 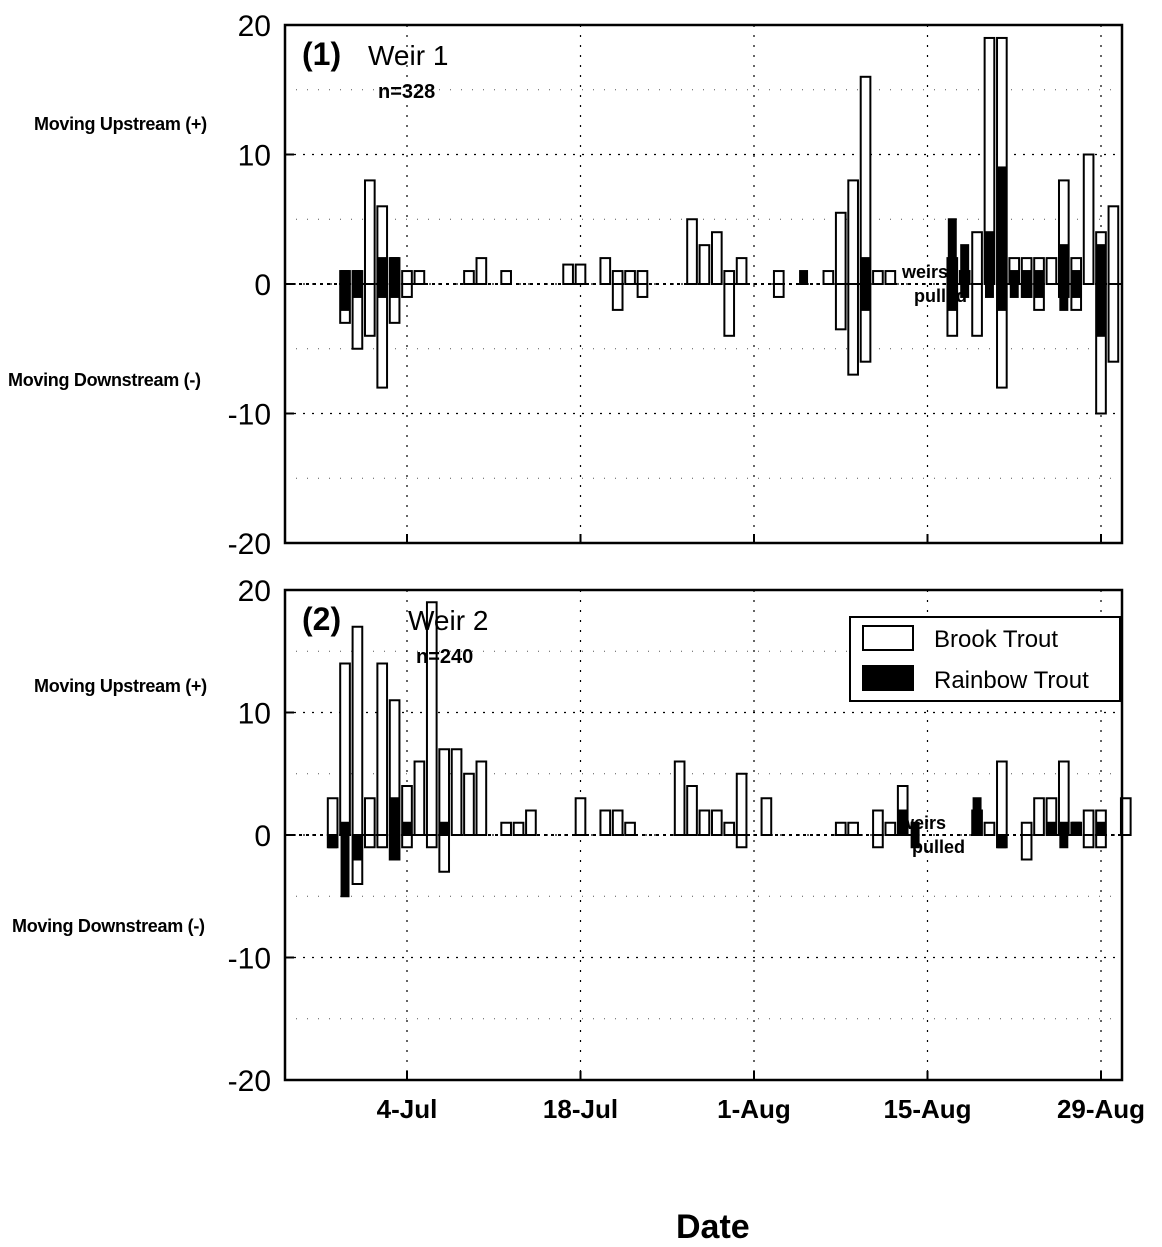 I want to click on panel1-pulled-annotation: pulled, so click(x=940, y=296).